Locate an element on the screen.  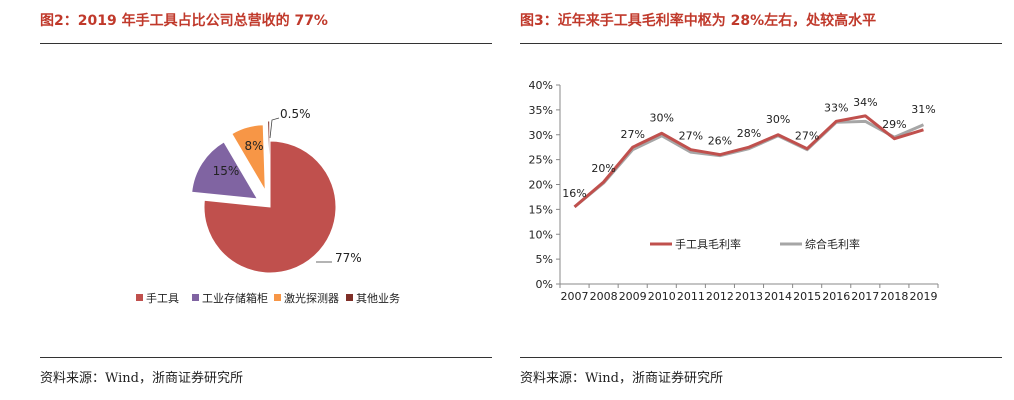
pie-data-label: 15% is located at coordinates (226, 171).